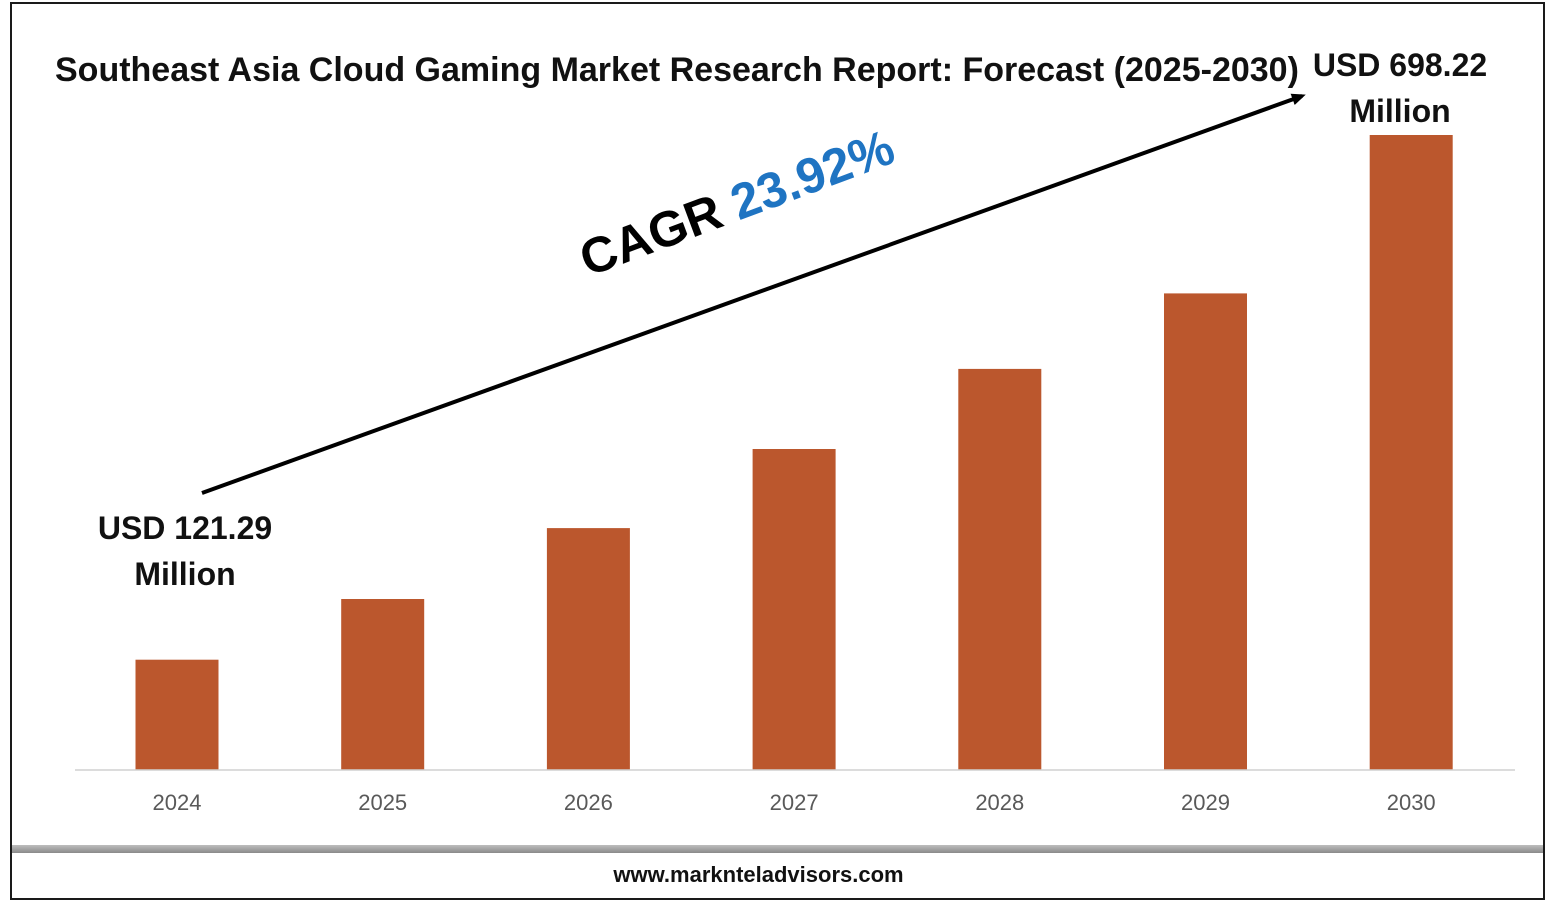 The height and width of the screenshot is (906, 1557). What do you see at coordinates (177, 714) in the screenshot?
I see `bar-2024` at bounding box center [177, 714].